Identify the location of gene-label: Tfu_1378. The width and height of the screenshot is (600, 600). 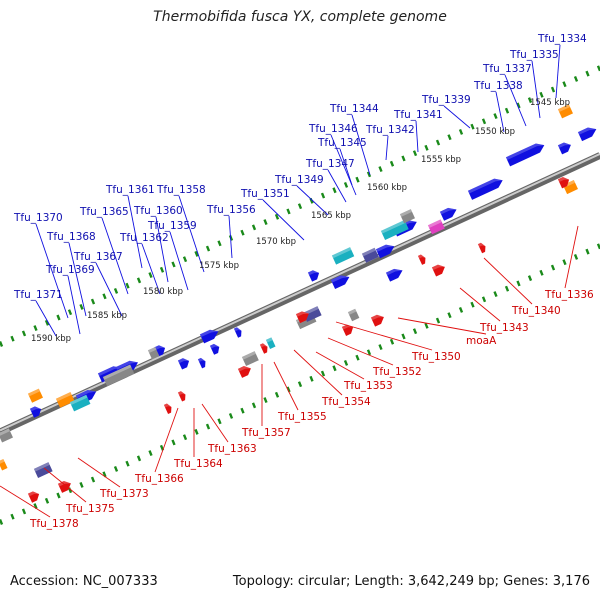
(54, 524).